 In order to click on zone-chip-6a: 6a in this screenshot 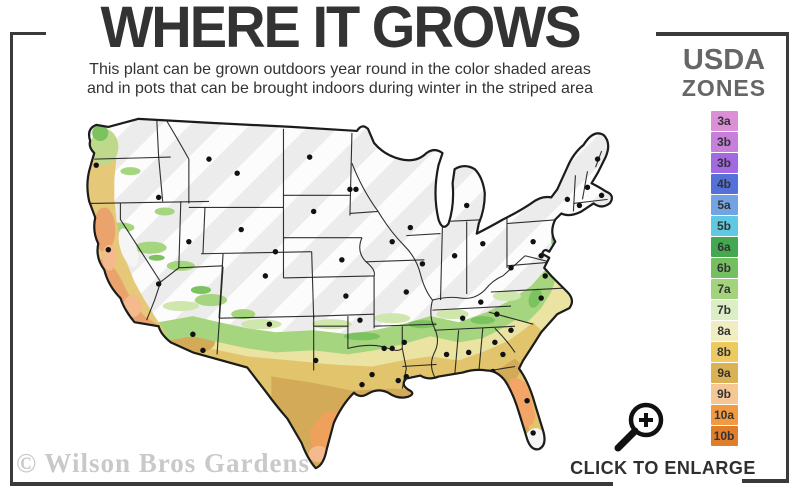, I will do `click(724, 247)`.